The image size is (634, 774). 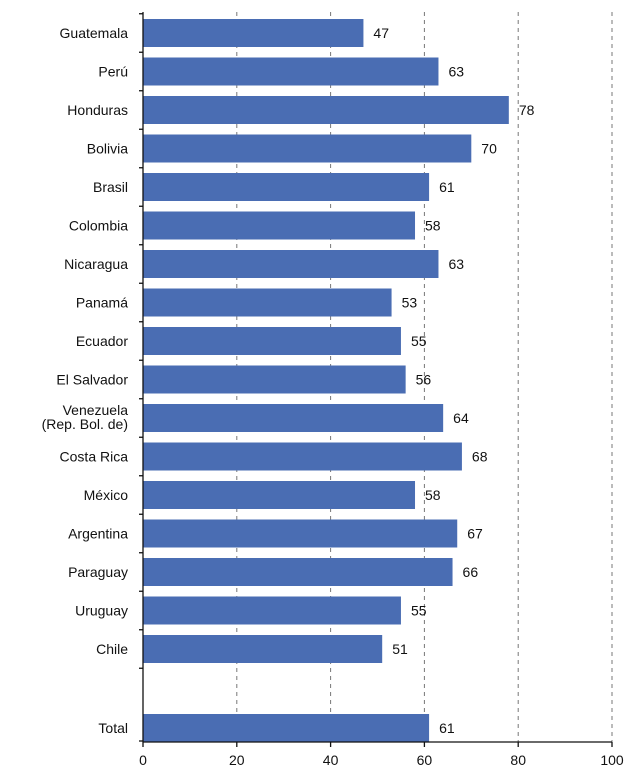 What do you see at coordinates (98, 226) in the screenshot?
I see `category-label-colombia: Colombia` at bounding box center [98, 226].